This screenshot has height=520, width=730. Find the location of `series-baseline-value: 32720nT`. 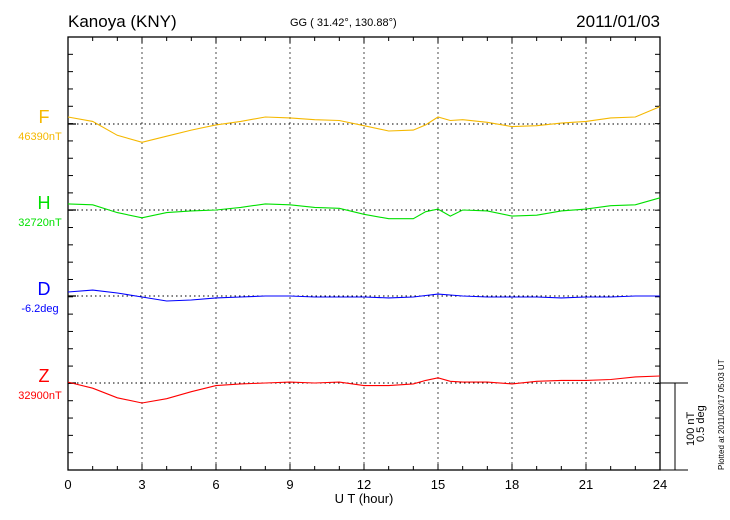

series-baseline-value: 32720nT is located at coordinates (40, 223).